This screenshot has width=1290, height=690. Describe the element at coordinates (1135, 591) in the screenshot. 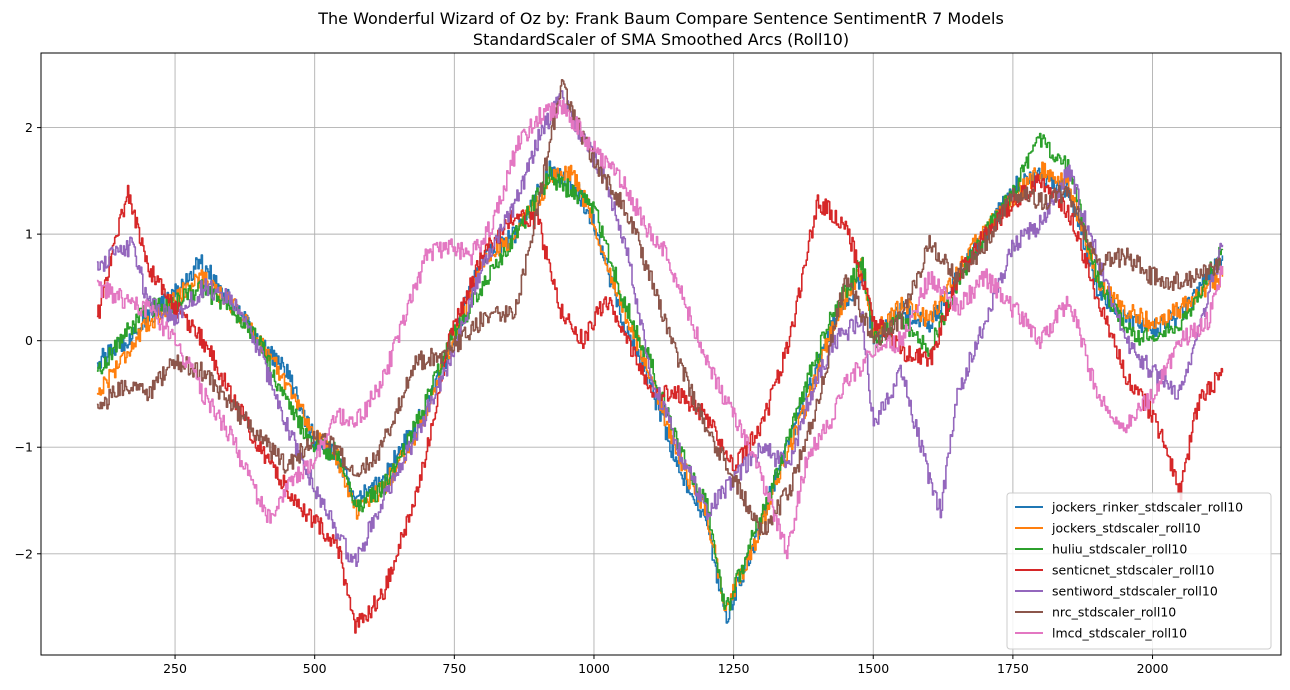

I see `legend-label: sentiword_stdscaler_roll10` at that location.